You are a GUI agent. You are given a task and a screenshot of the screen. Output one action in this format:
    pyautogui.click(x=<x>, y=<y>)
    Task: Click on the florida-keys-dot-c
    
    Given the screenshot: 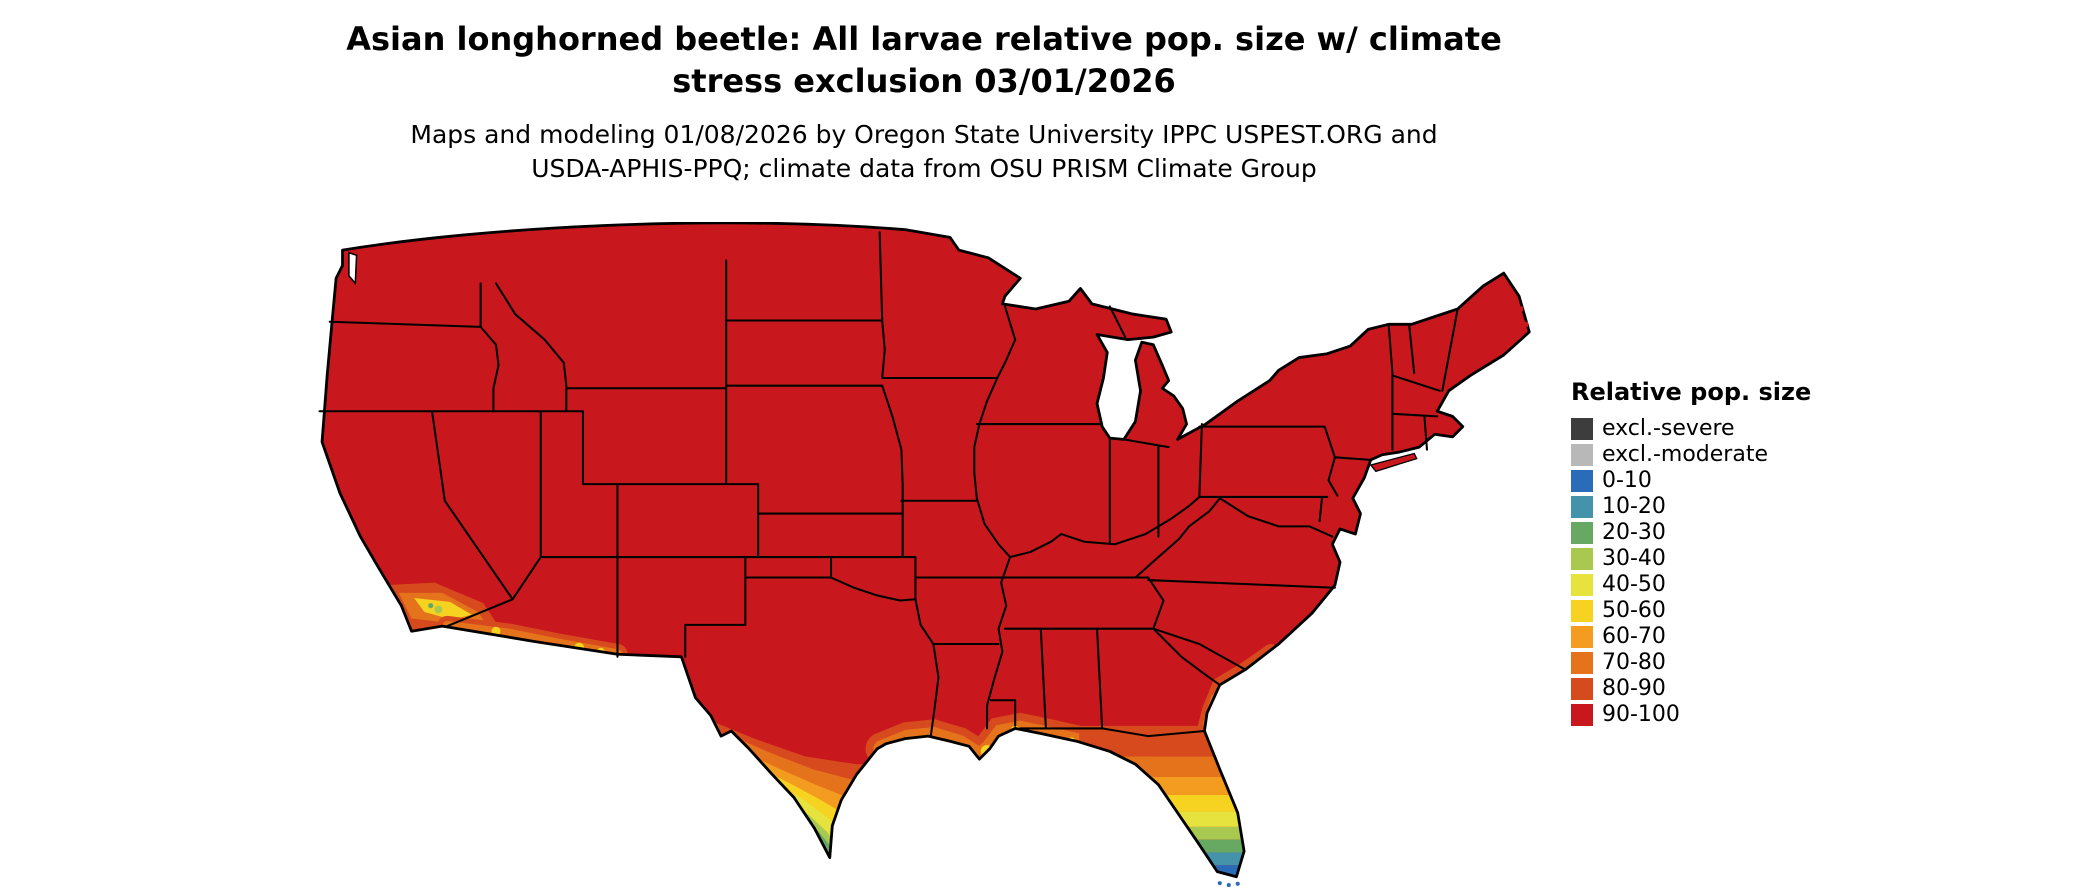 What is the action you would take?
    pyautogui.click(x=1237, y=883)
    